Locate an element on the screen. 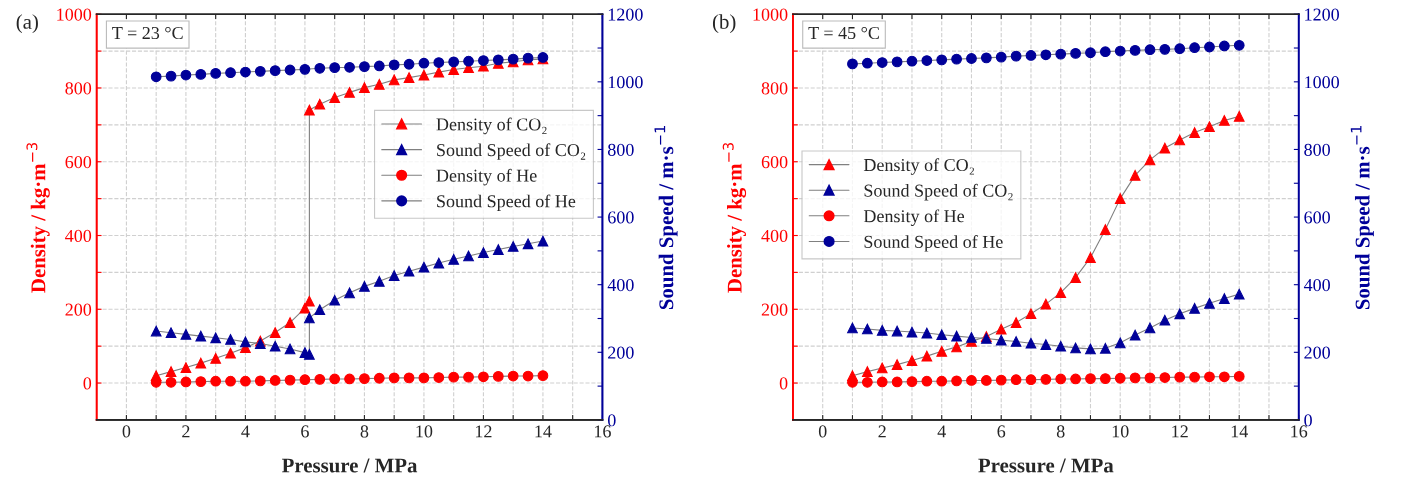 This screenshot has height=490, width=1401. chart-title: (a) is located at coordinates (27, 24).